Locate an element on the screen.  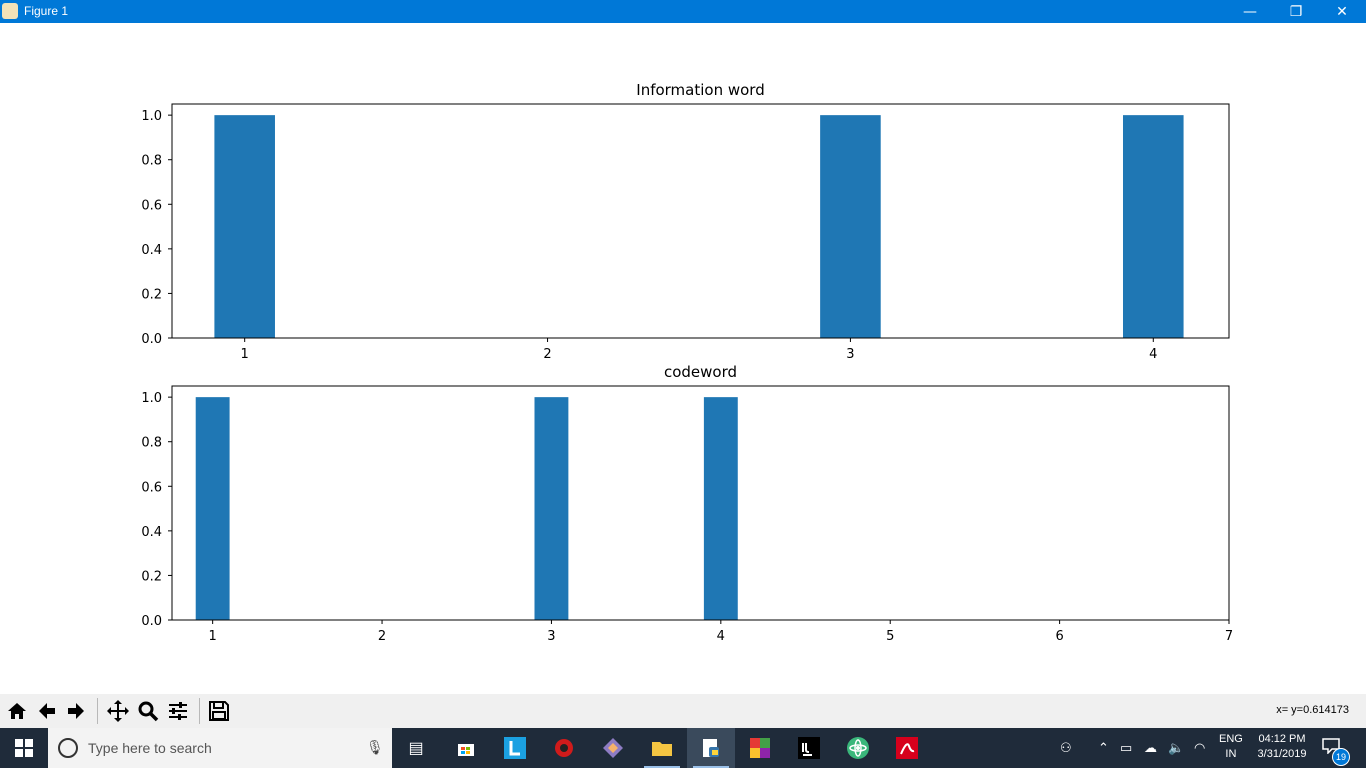
close-button: ✕ is located at coordinates (1342, 11).